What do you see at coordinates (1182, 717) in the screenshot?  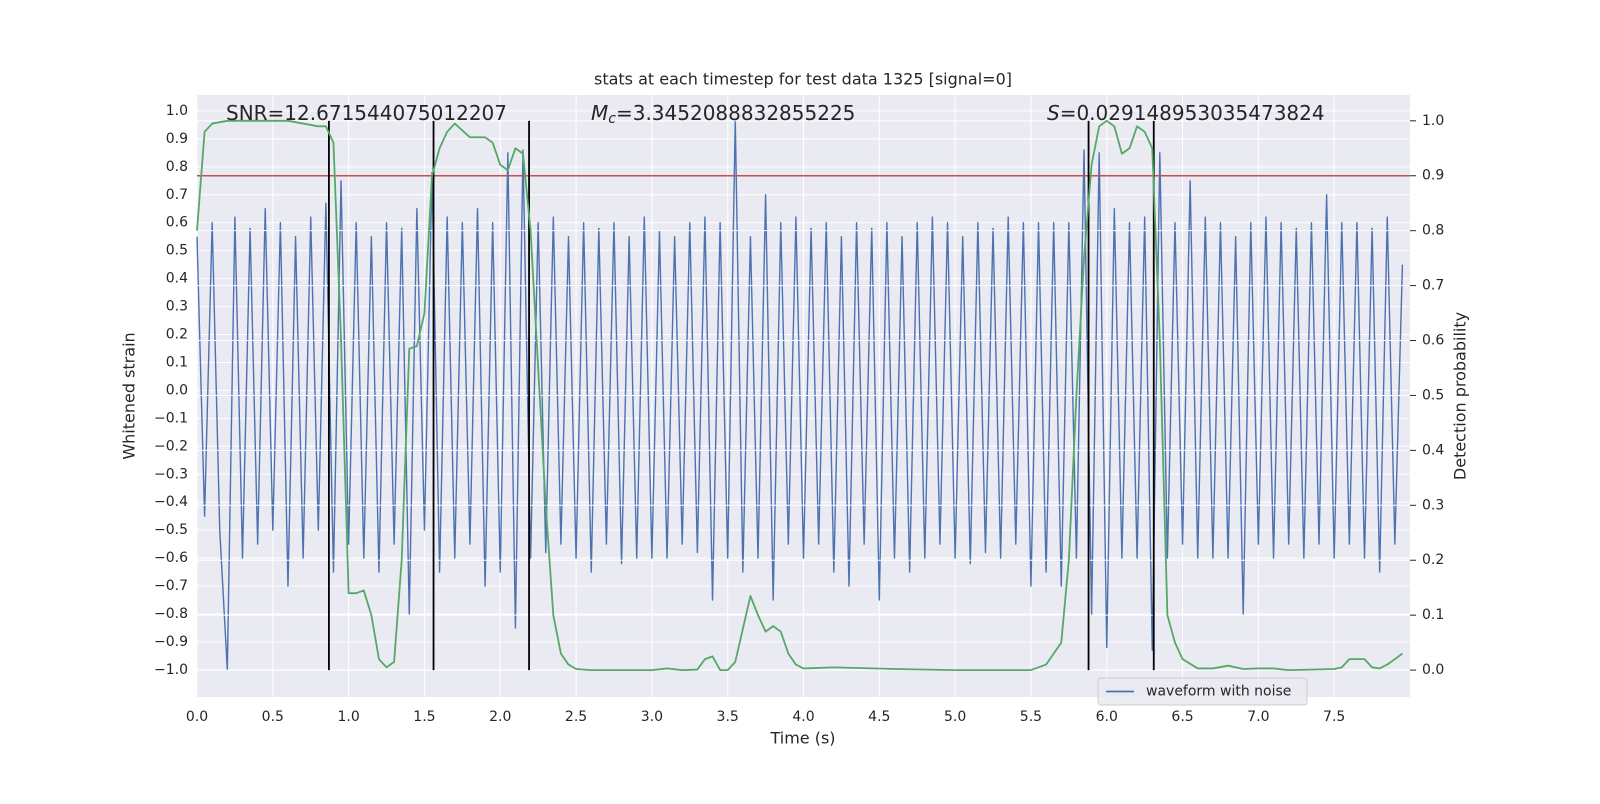 I see `x-tick-label: 6.5` at bounding box center [1182, 717].